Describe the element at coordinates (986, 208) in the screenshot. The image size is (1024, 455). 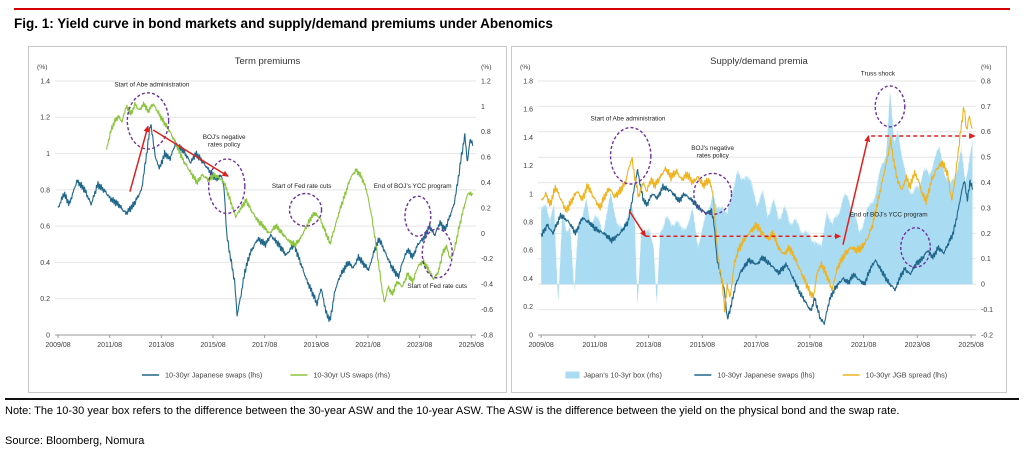
I see `y-axis-right-label: 0.3` at that location.